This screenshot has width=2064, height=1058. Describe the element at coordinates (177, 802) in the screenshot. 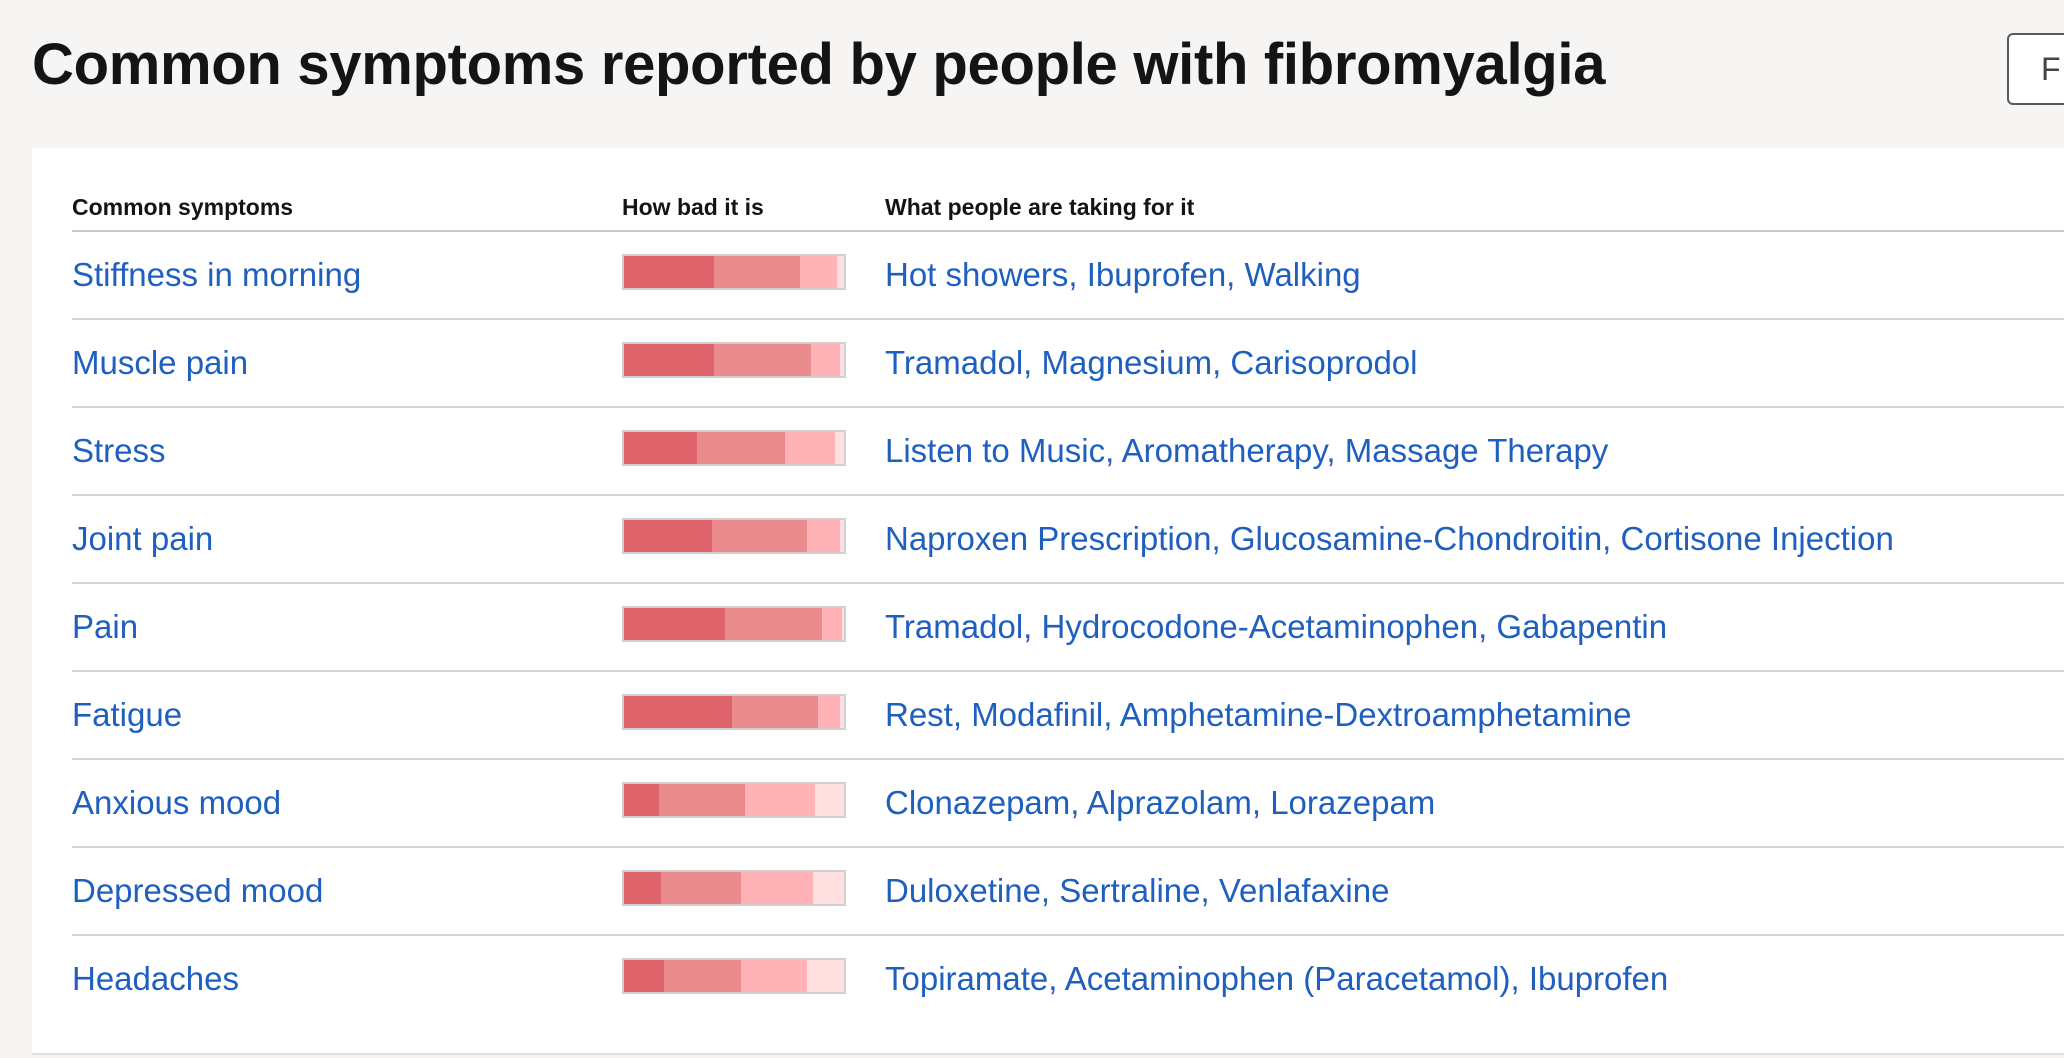

I see `symptom-link: Anxious mood` at that location.